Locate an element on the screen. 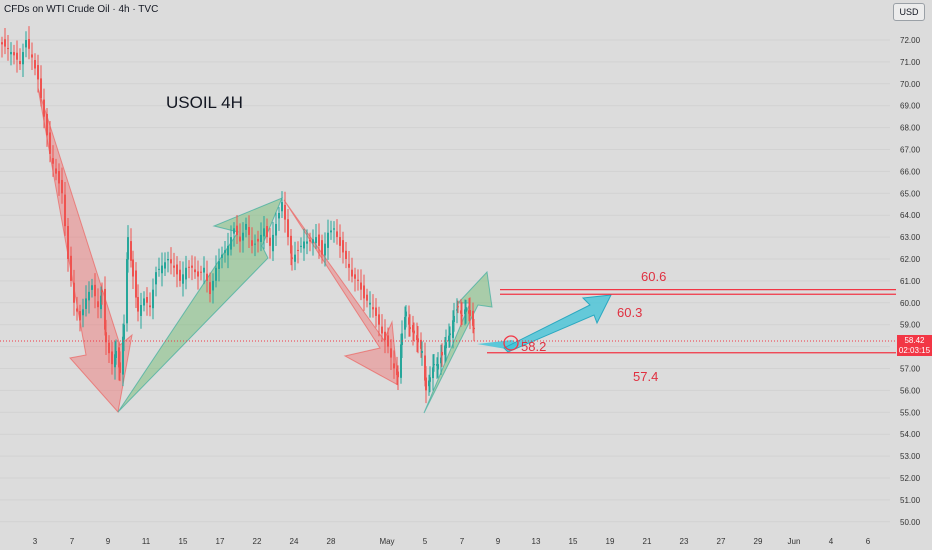  symbol-title: CFDs on WTI Crude Oil · 4h · TVC is located at coordinates (81, 9).